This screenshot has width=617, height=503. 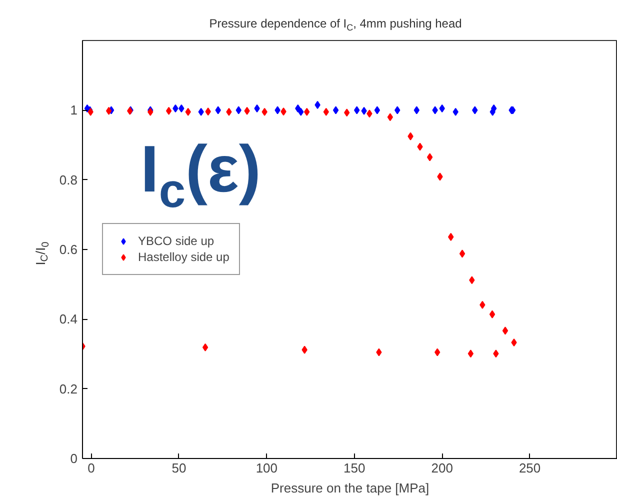 I want to click on y-tick-label: 0.8, so click(x=68, y=180).